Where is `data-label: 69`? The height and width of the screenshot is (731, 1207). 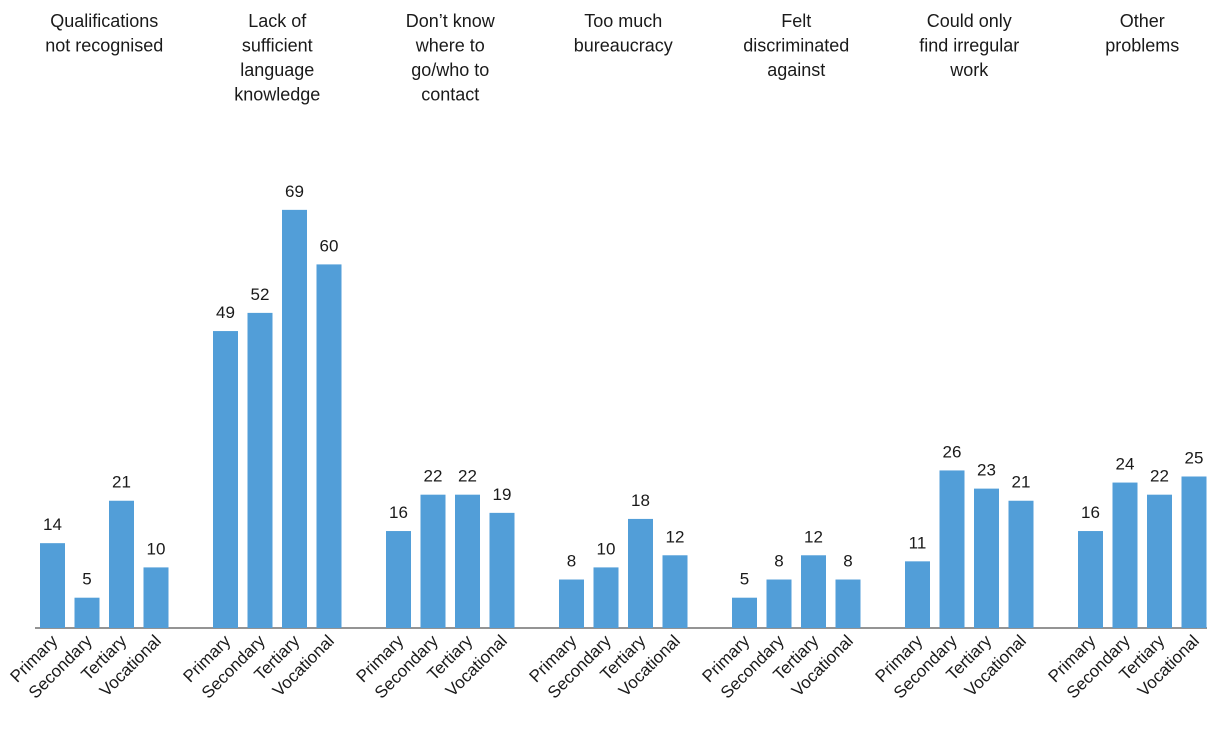
data-label: 69 is located at coordinates (294, 191).